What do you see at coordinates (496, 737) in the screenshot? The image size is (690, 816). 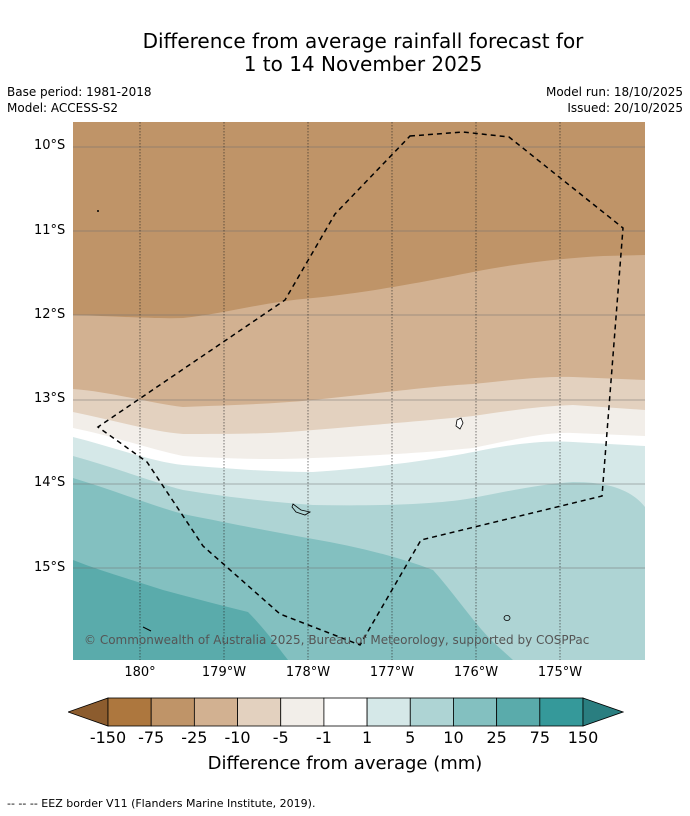 I see `colorbar-tick-label: 25` at bounding box center [496, 737].